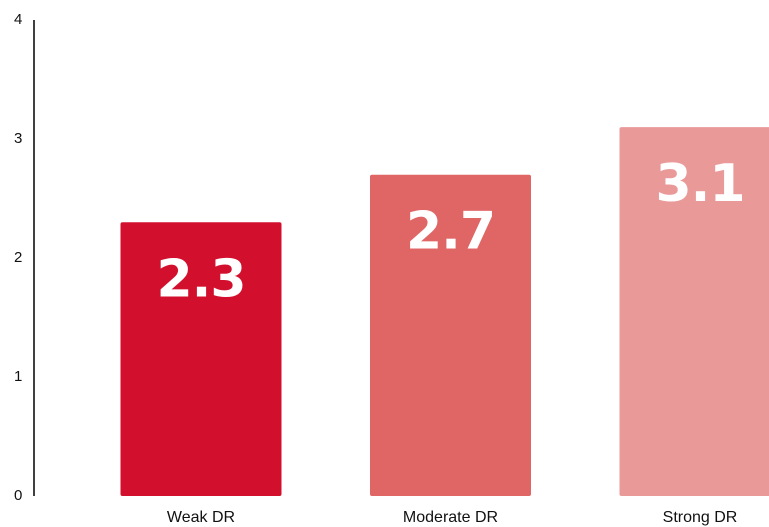 This screenshot has height=527, width=769. Describe the element at coordinates (699, 184) in the screenshot. I see `data-label: 3.1` at that location.